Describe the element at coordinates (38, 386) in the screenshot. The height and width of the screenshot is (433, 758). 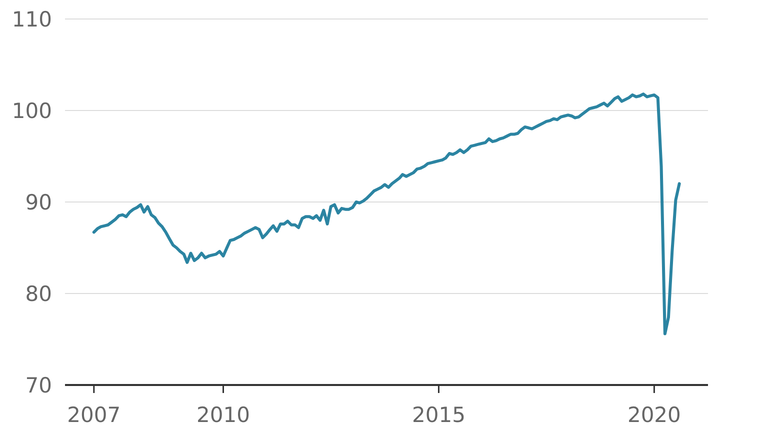
I see `y-tick-label: 70` at that location.